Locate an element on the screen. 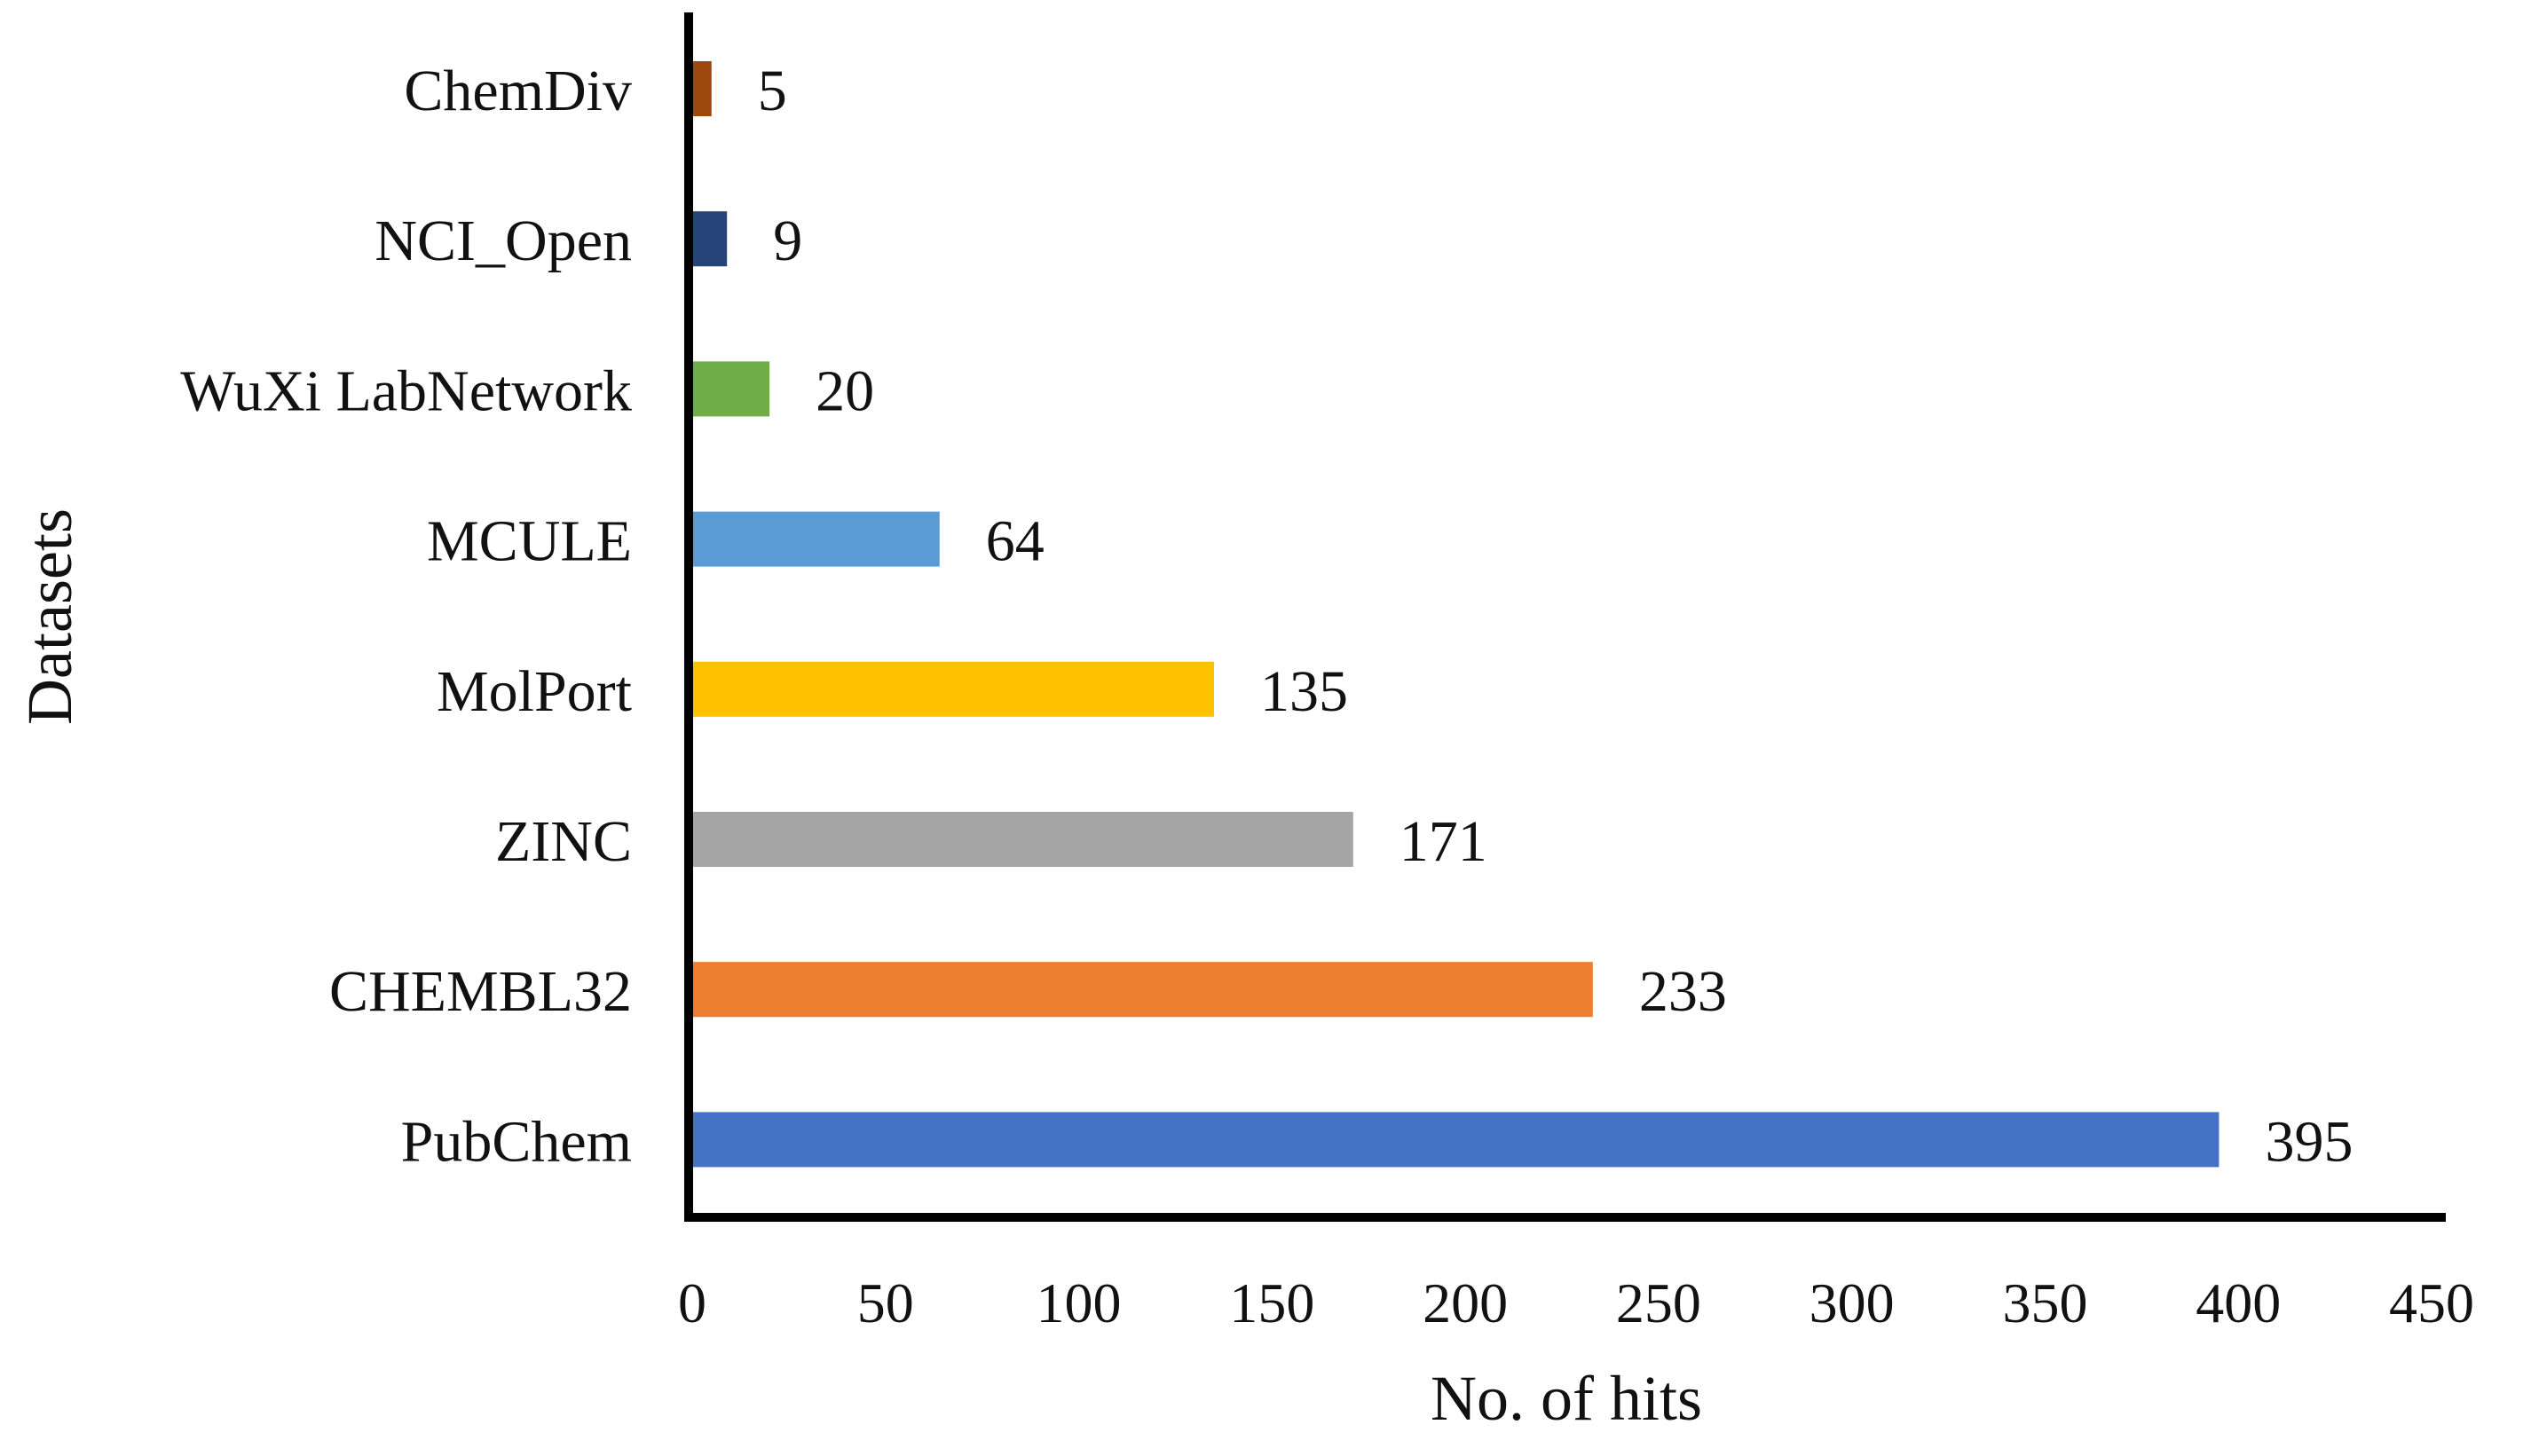 The height and width of the screenshot is (1456, 2523). x-tick-label: 350 is located at coordinates (2045, 1302).